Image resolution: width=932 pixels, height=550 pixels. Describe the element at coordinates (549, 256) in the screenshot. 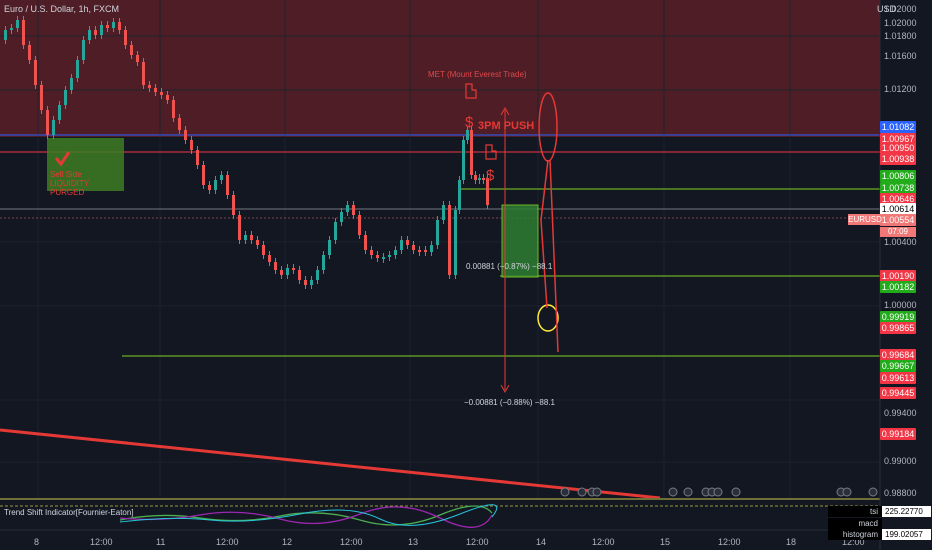

I see `red-projection-drawing` at that location.